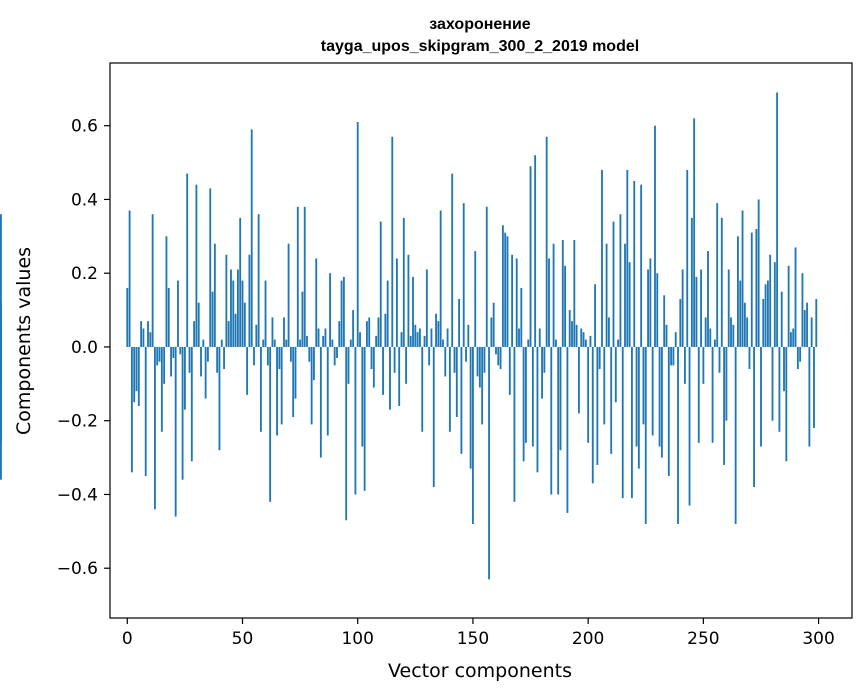 Image resolution: width=867 pixels, height=696 pixels. What do you see at coordinates (480, 671) in the screenshot?
I see `x-axis-label: Vector components` at bounding box center [480, 671].